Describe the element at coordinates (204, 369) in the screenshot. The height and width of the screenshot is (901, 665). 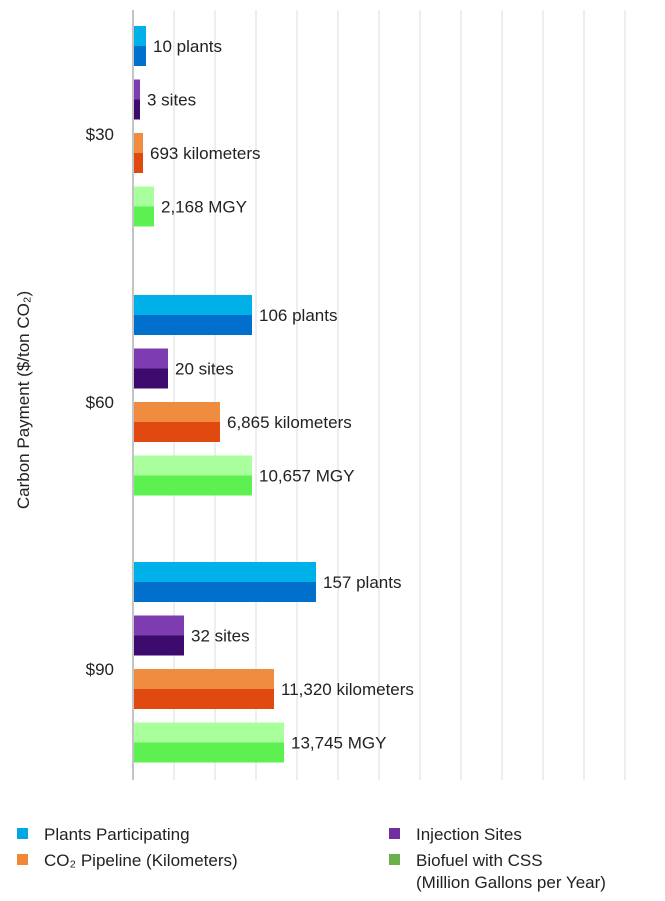
I see `data-label: 20 sites` at that location.